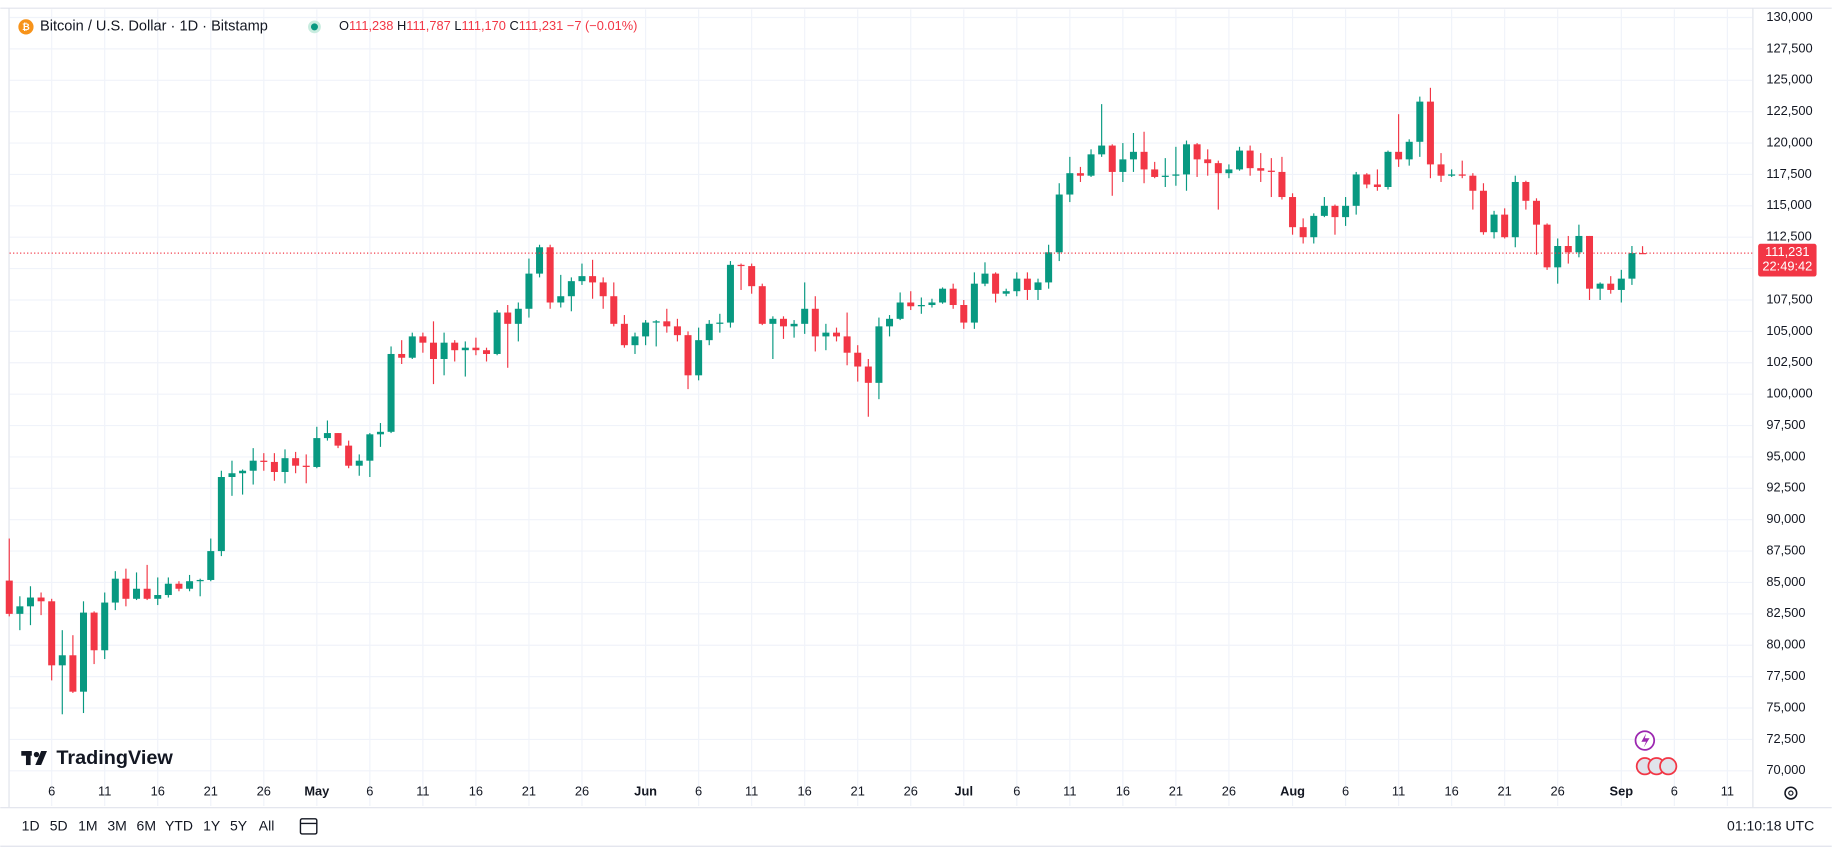 Image resolution: width=1832 pixels, height=855 pixels. I want to click on y-tick-label: 97,500, so click(1785, 424).